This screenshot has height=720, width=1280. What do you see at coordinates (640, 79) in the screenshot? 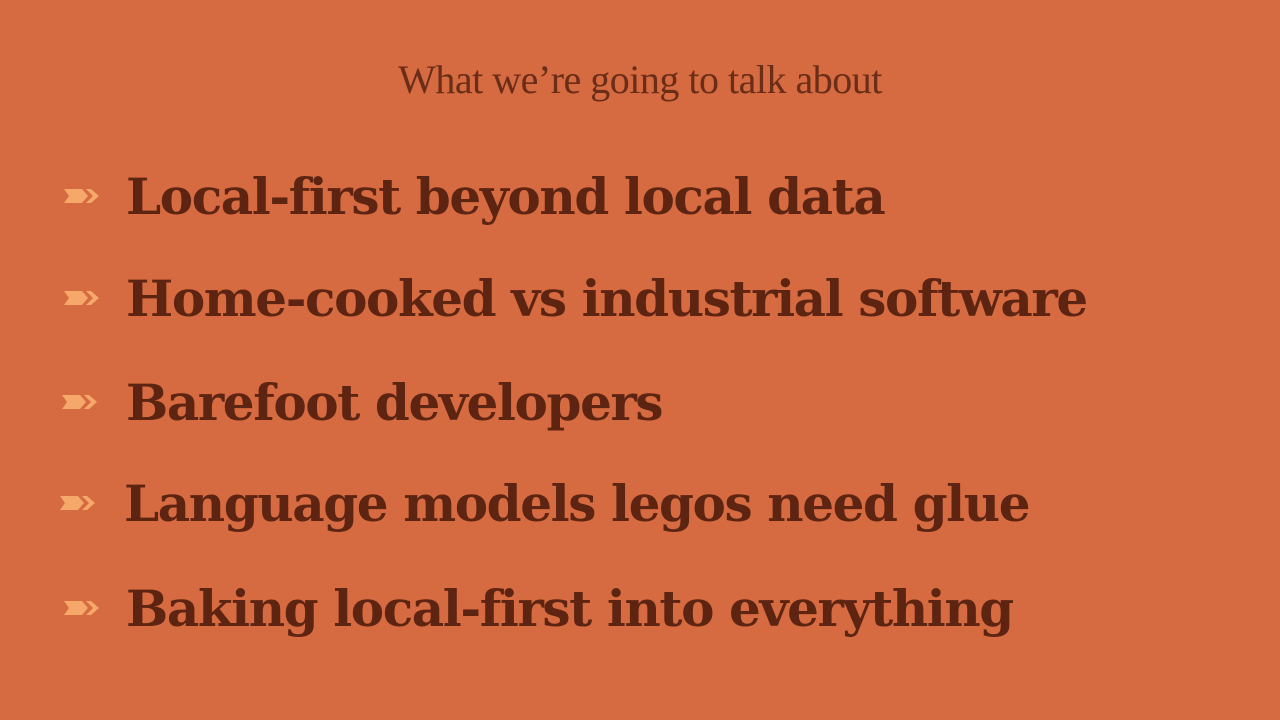
I see `slide-title: What we’re going to talk about` at bounding box center [640, 79].